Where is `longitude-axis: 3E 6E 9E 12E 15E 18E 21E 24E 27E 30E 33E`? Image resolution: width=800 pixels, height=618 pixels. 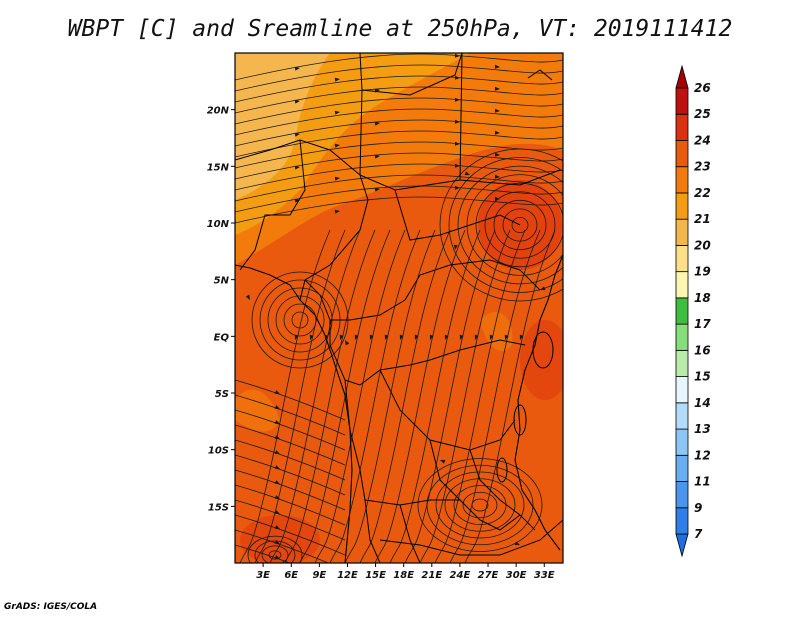 longitude-axis: 3E 6E 9E 12E 15E 18E 21E 24E 27E 30E 33E is located at coordinates (405, 572).